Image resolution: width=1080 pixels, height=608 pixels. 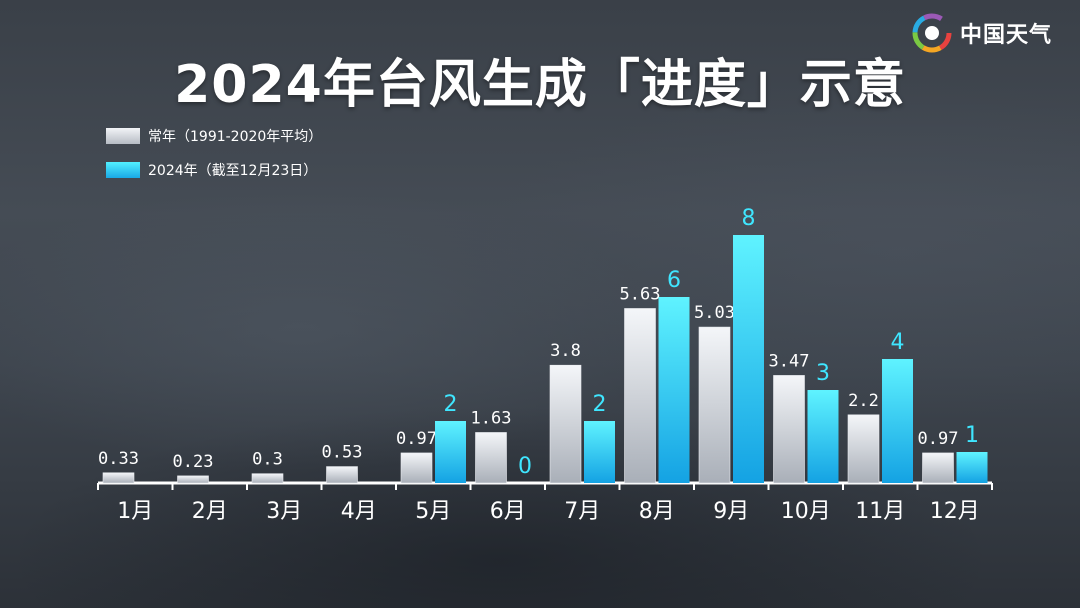 What do you see at coordinates (118, 459) in the screenshot?
I see `data-label-normal: 0.33` at bounding box center [118, 459].